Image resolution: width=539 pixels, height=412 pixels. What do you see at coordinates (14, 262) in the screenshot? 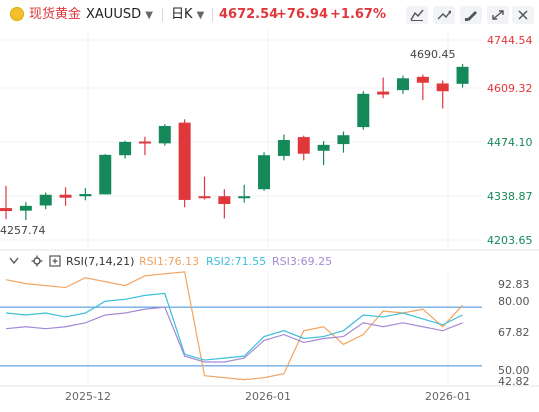
I see `collapse-icon` at bounding box center [14, 262].